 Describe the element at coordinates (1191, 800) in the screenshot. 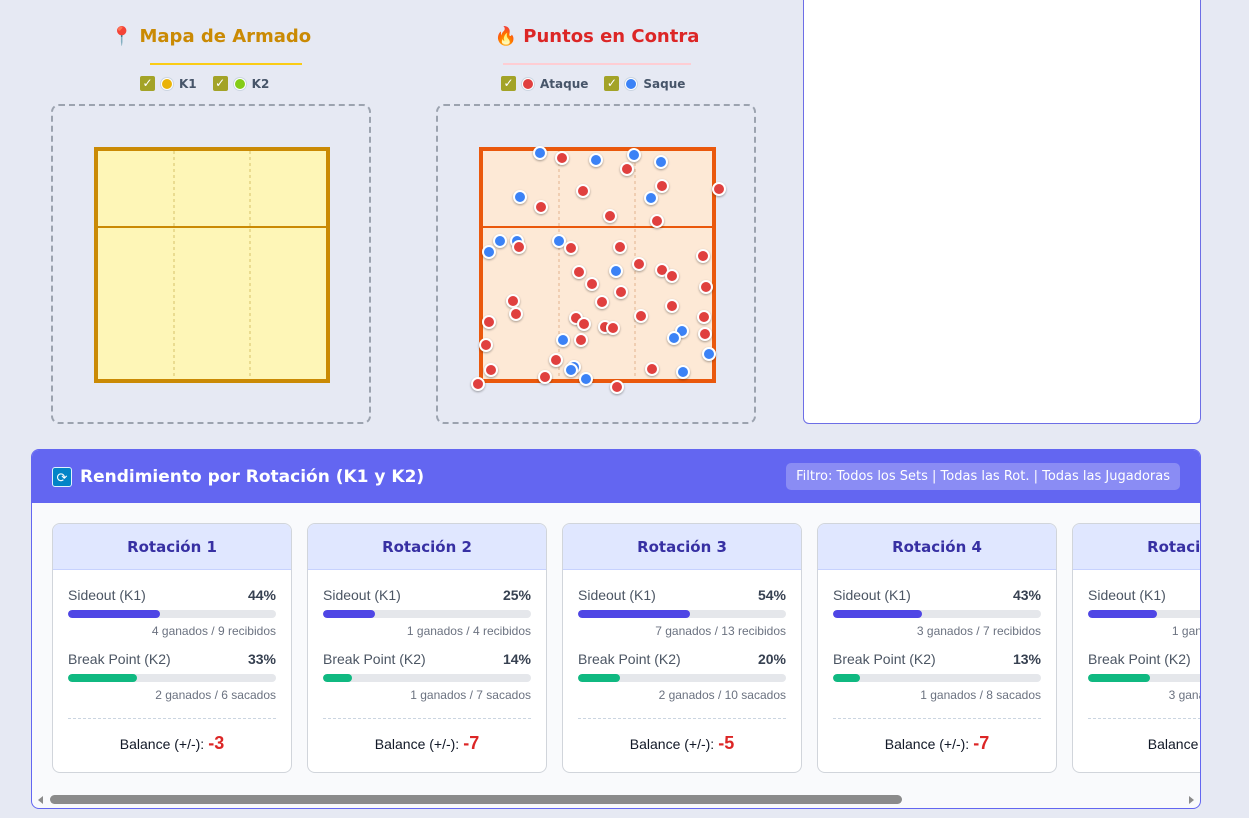

I see `scroll-right-arrow-icon` at that location.